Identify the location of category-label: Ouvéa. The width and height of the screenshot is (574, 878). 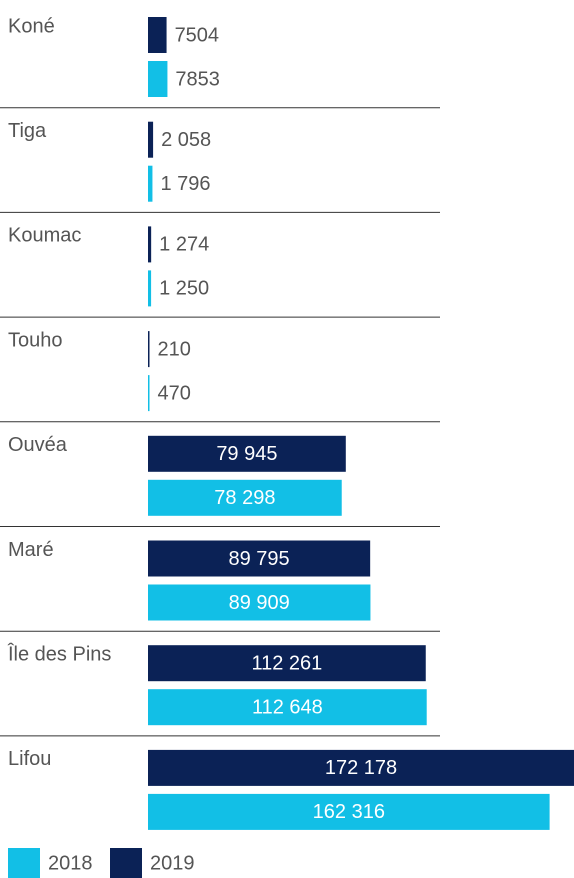
(38, 445).